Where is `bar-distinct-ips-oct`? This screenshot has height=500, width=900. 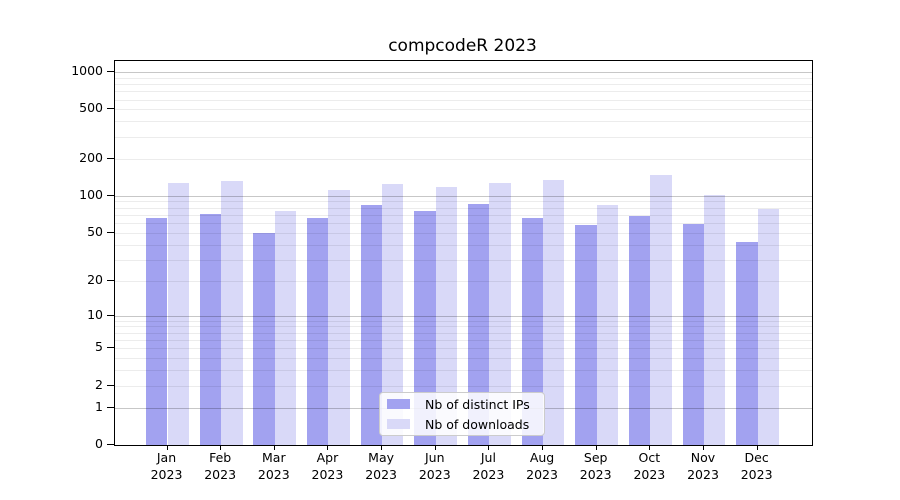 bar-distinct-ips-oct is located at coordinates (639, 330).